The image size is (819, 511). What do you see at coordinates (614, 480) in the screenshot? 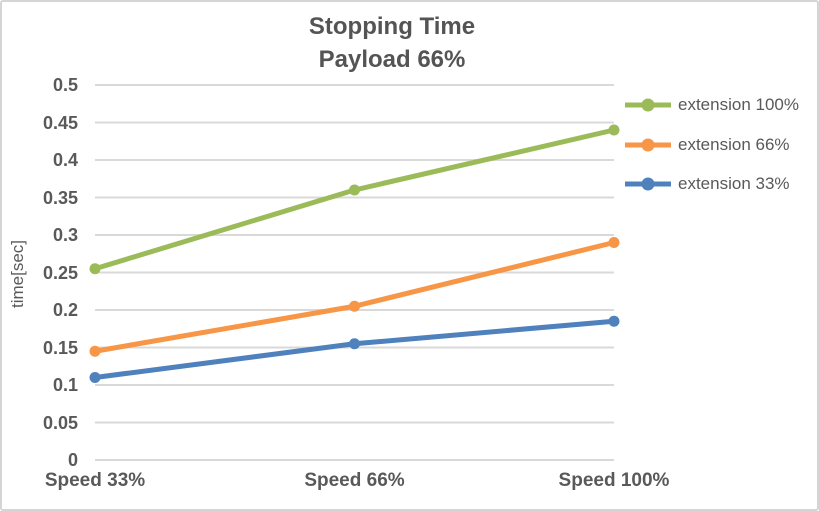
I see `x-axis-tick-label: Speed 100%` at bounding box center [614, 480].